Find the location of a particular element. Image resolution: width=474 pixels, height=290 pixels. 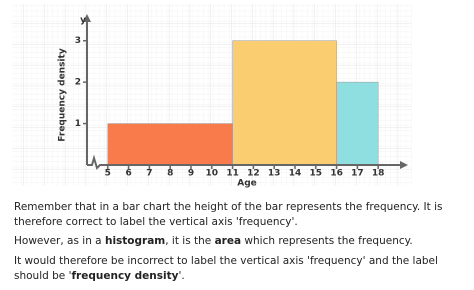

bold-text: area is located at coordinates (228, 241).